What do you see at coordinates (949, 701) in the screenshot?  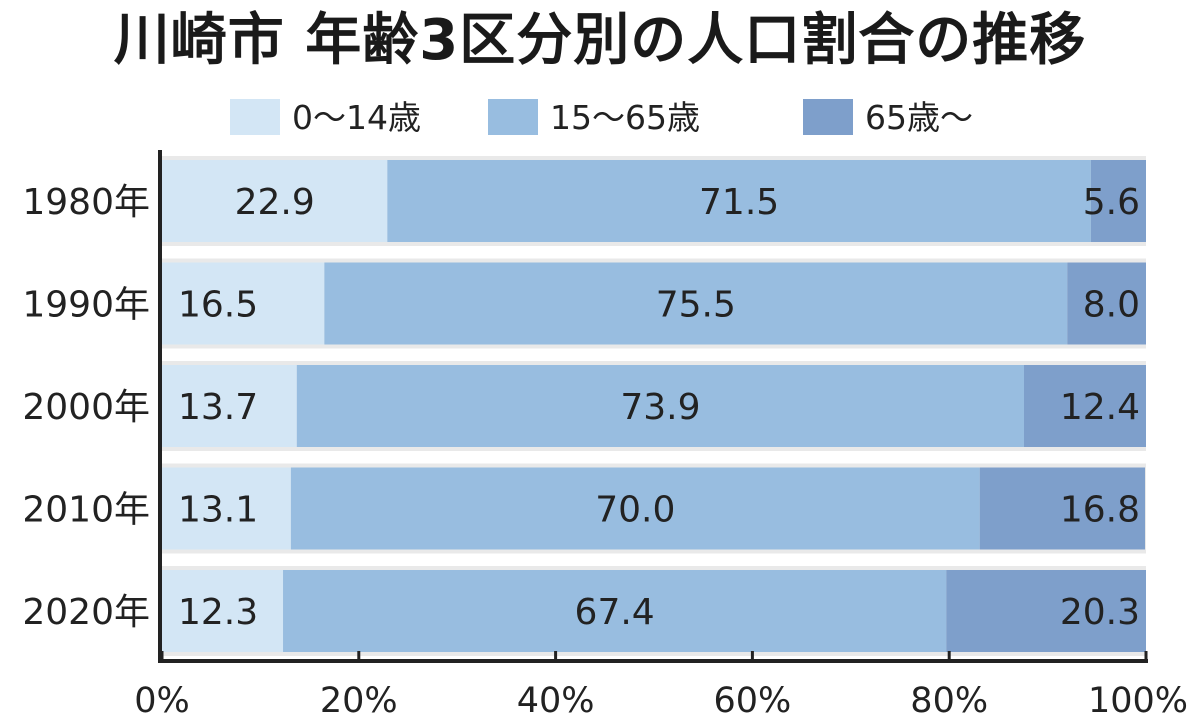 I see `x-tick-label: 80%` at bounding box center [949, 701].